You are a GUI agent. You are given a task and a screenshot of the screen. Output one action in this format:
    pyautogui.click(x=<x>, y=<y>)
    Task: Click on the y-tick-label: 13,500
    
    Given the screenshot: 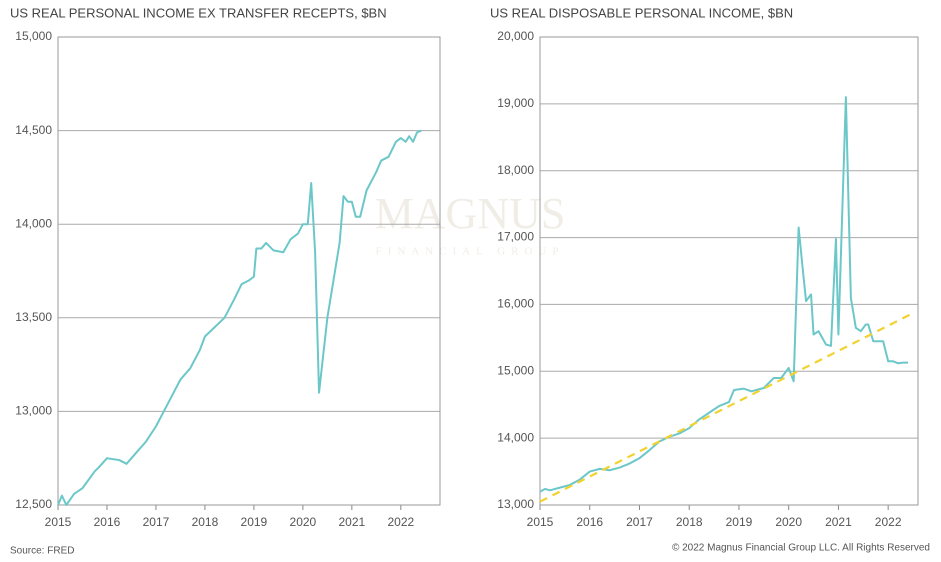 What is the action you would take?
    pyautogui.click(x=33, y=317)
    